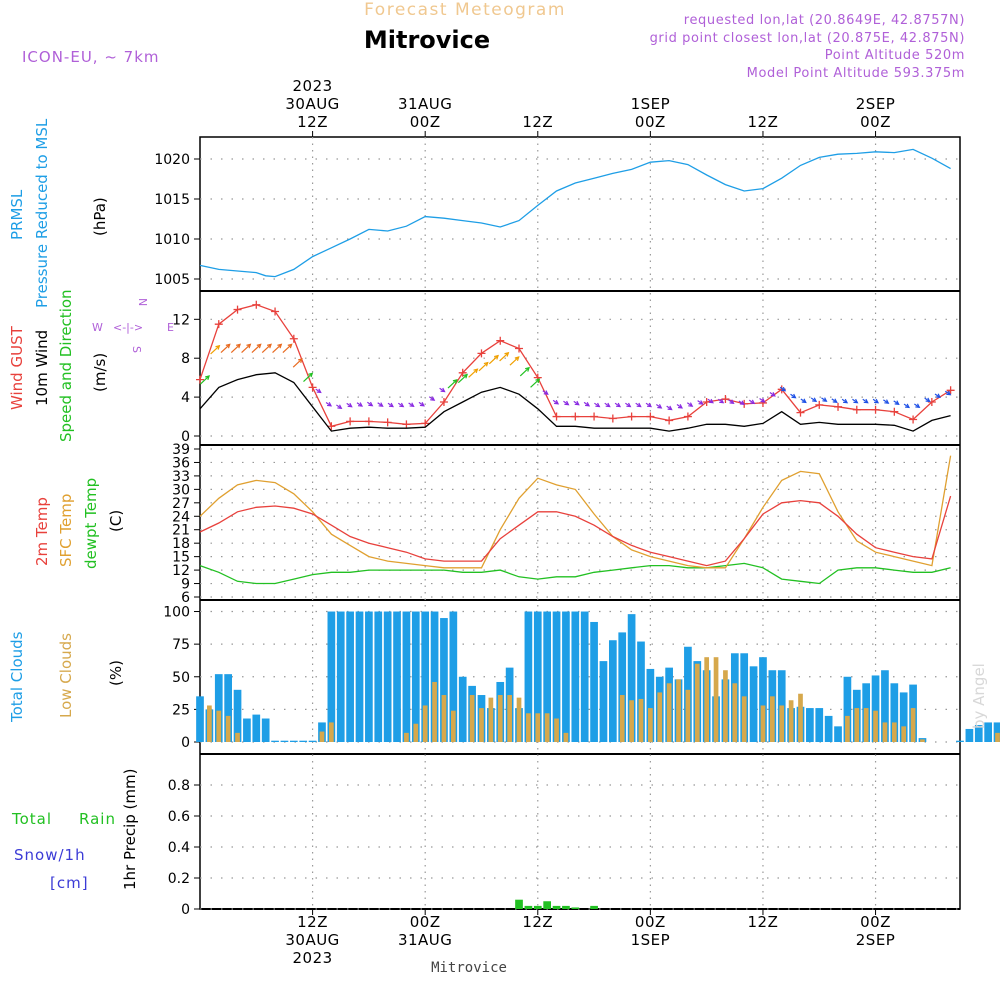 Image resolution: width=1000 pixels, height=1000 pixels. Describe the element at coordinates (824, 20) in the screenshot. I see `requested-coords: requested lon,lat (20.8649E, 42.8757N)` at that location.